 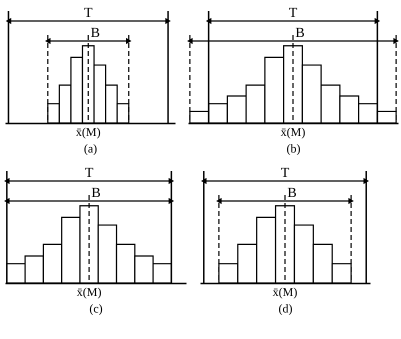 What do you see at coordinates (96, 309) in the screenshot?
I see `x-axis-title: (c)` at bounding box center [96, 309].